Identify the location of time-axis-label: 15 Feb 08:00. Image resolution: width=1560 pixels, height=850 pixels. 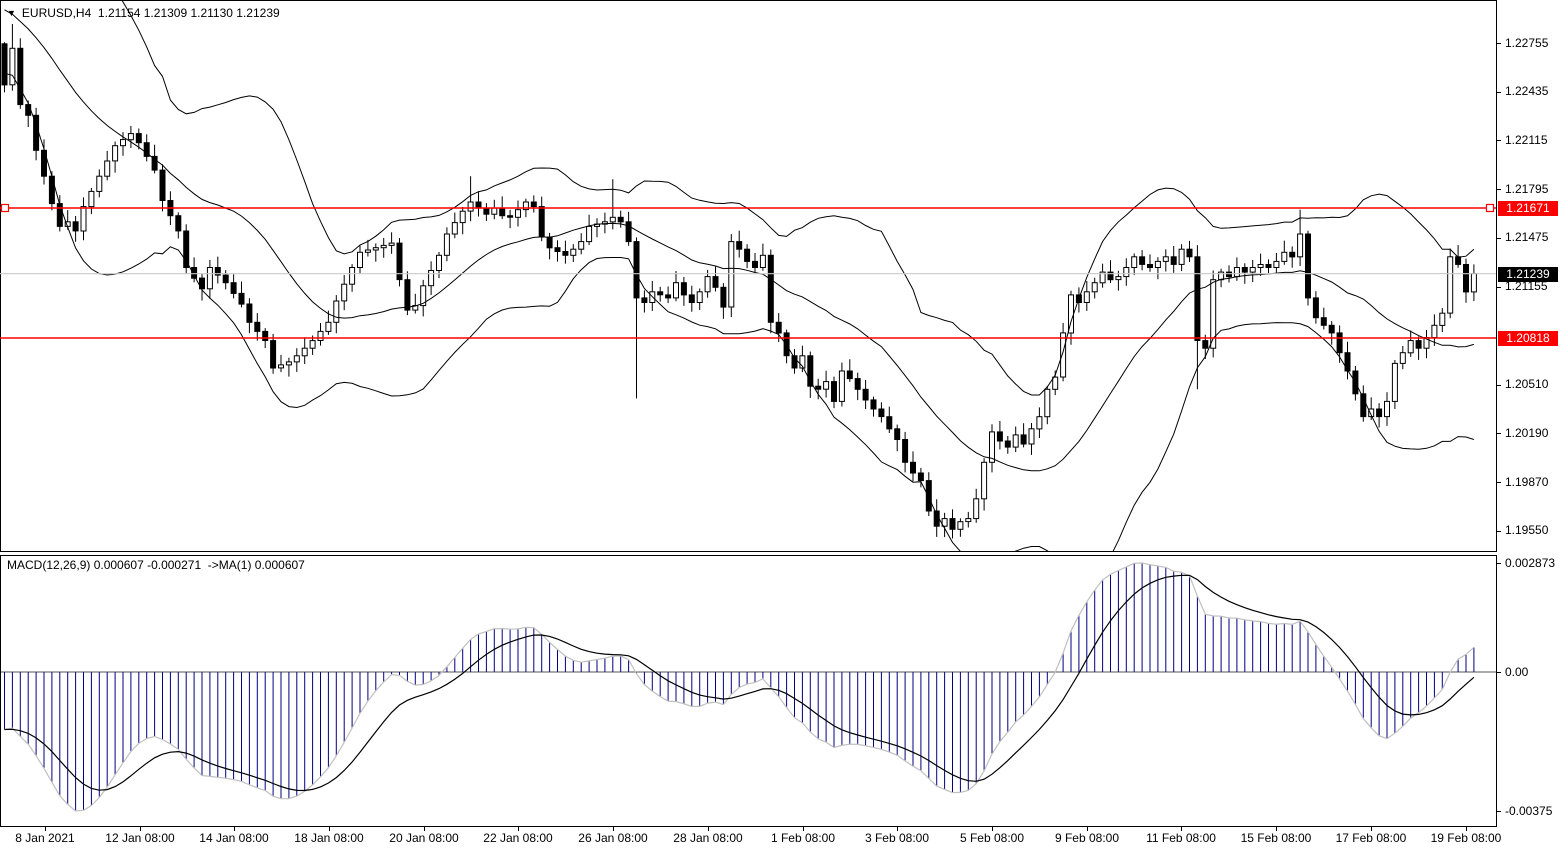
(1276, 838).